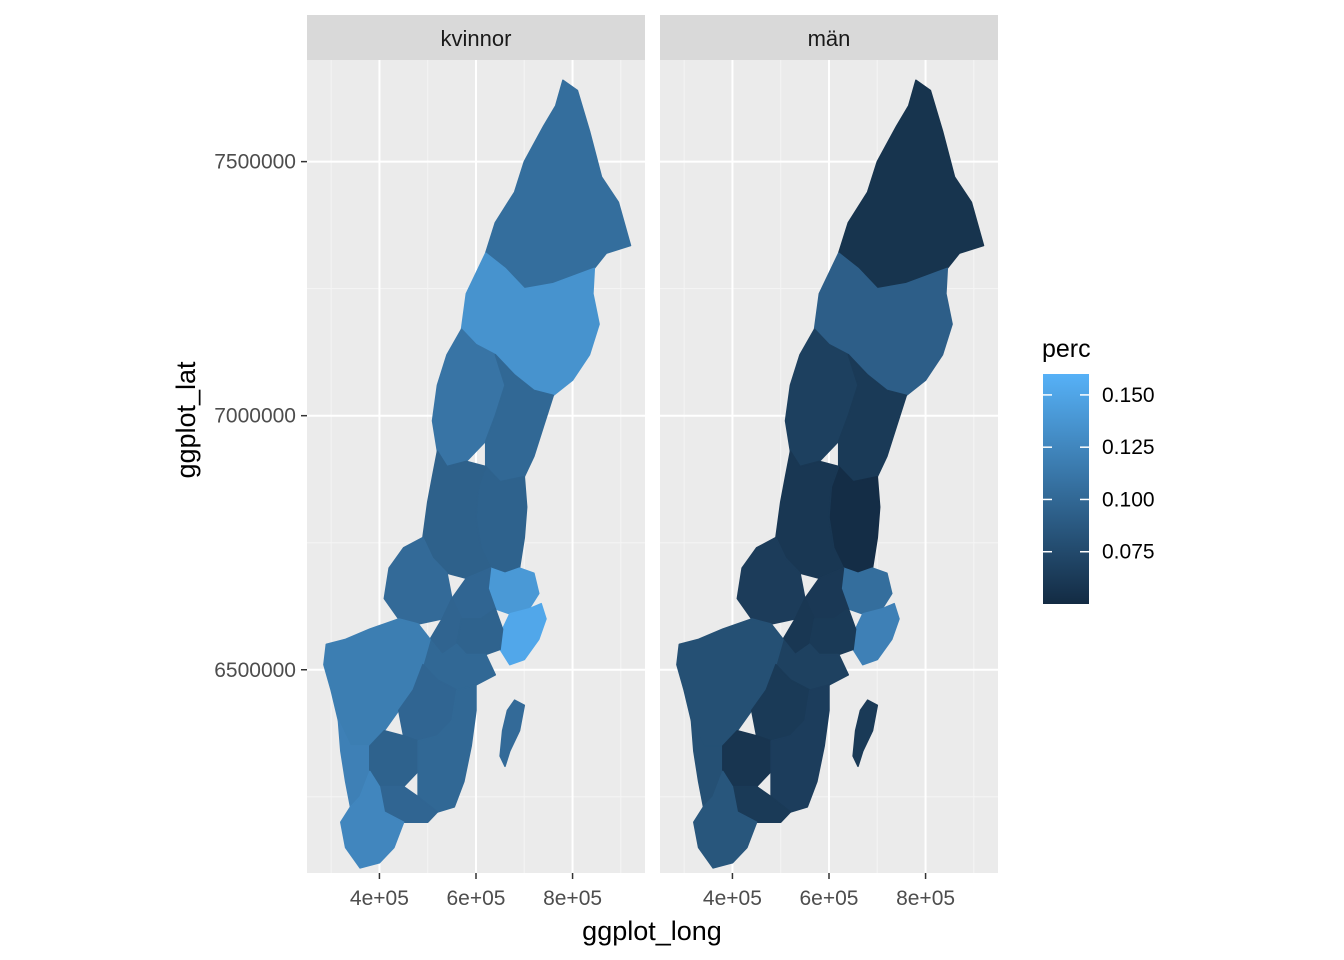 The height and width of the screenshot is (960, 1344). Describe the element at coordinates (1066, 489) in the screenshot. I see `legend-colorbar` at that location.